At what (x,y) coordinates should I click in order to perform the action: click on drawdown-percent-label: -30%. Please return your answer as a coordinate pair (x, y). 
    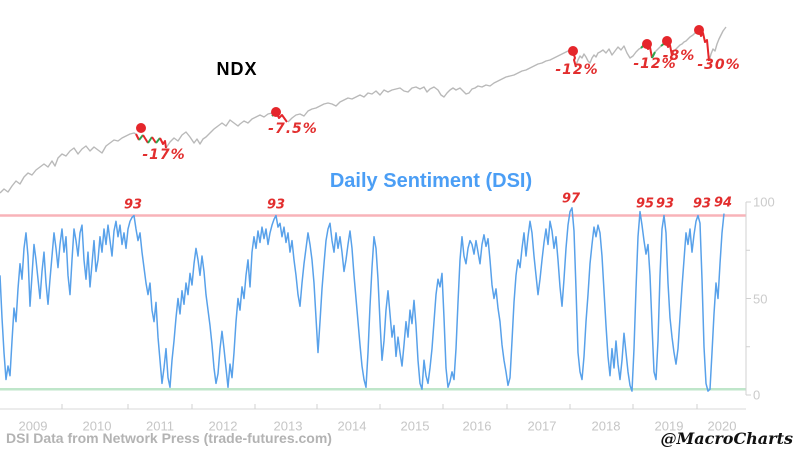
    Looking at the image, I should click on (719, 65).